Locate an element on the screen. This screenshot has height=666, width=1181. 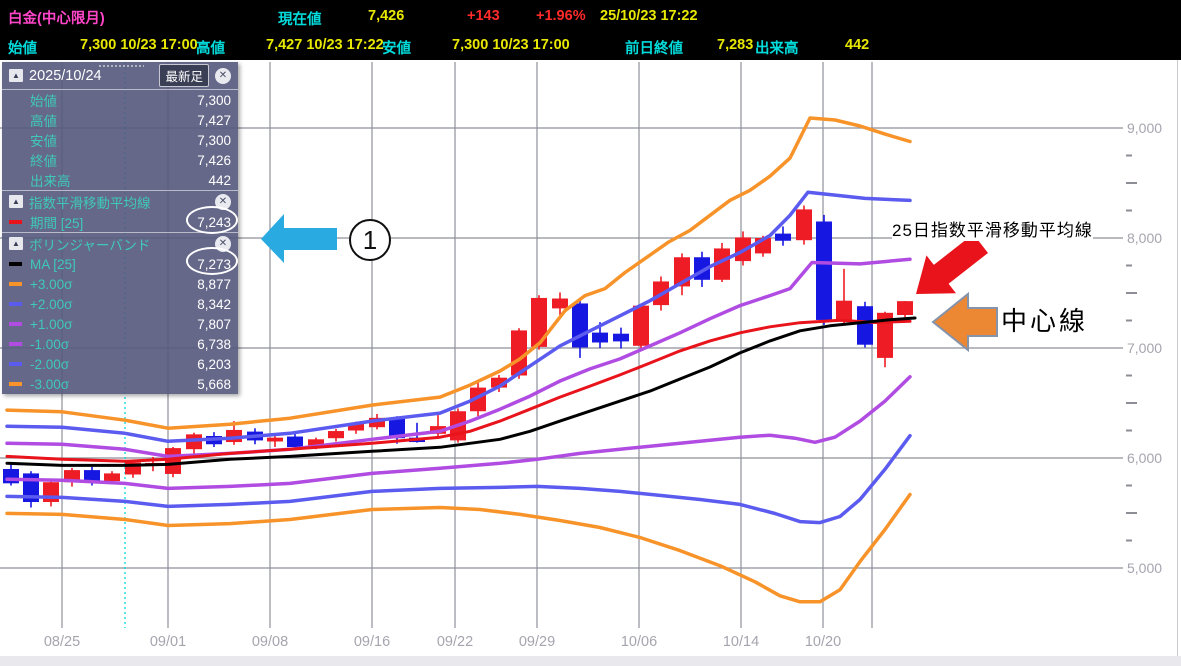
bb-section-header: ▲ ボリンジャーバンド ✕ is located at coordinates (120, 243).